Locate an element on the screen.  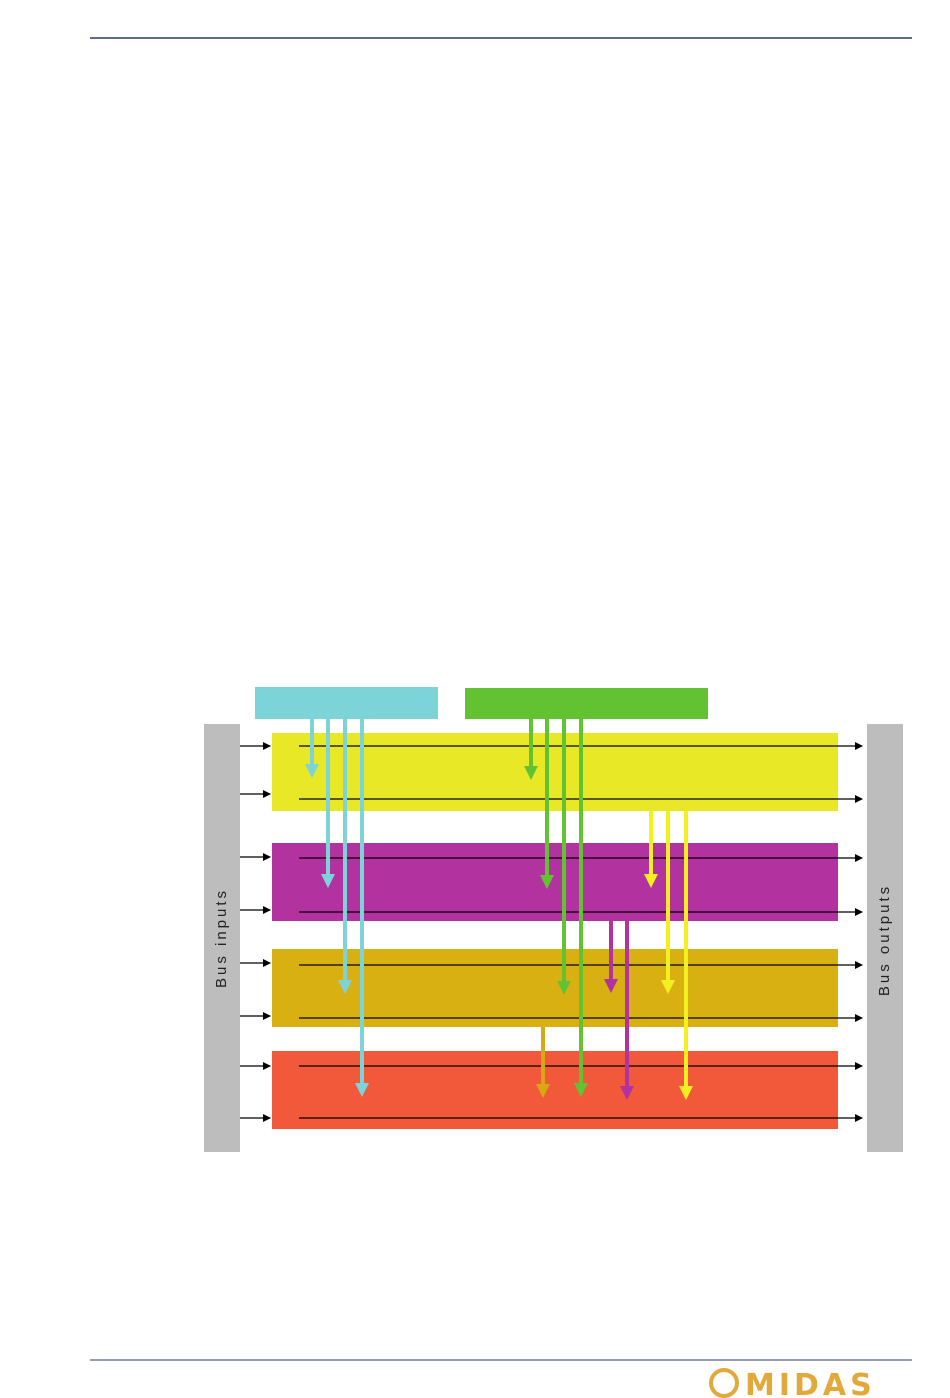
band-gold is located at coordinates (555, 988).